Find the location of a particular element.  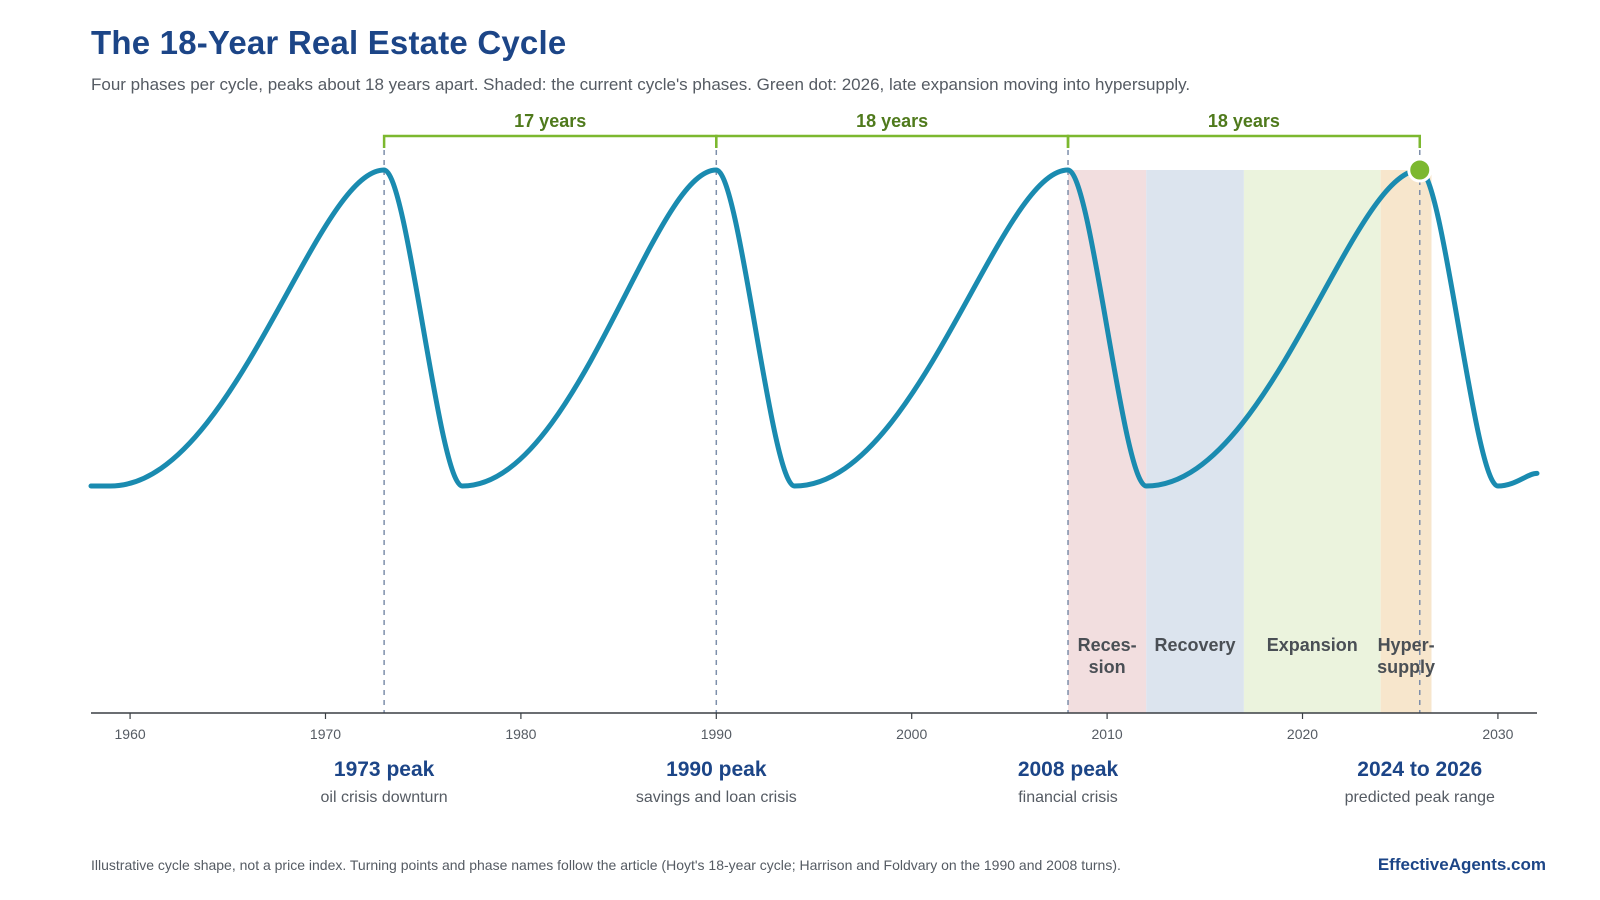

span-brackets: 17 years 18 years 18 years is located at coordinates (902, 129).